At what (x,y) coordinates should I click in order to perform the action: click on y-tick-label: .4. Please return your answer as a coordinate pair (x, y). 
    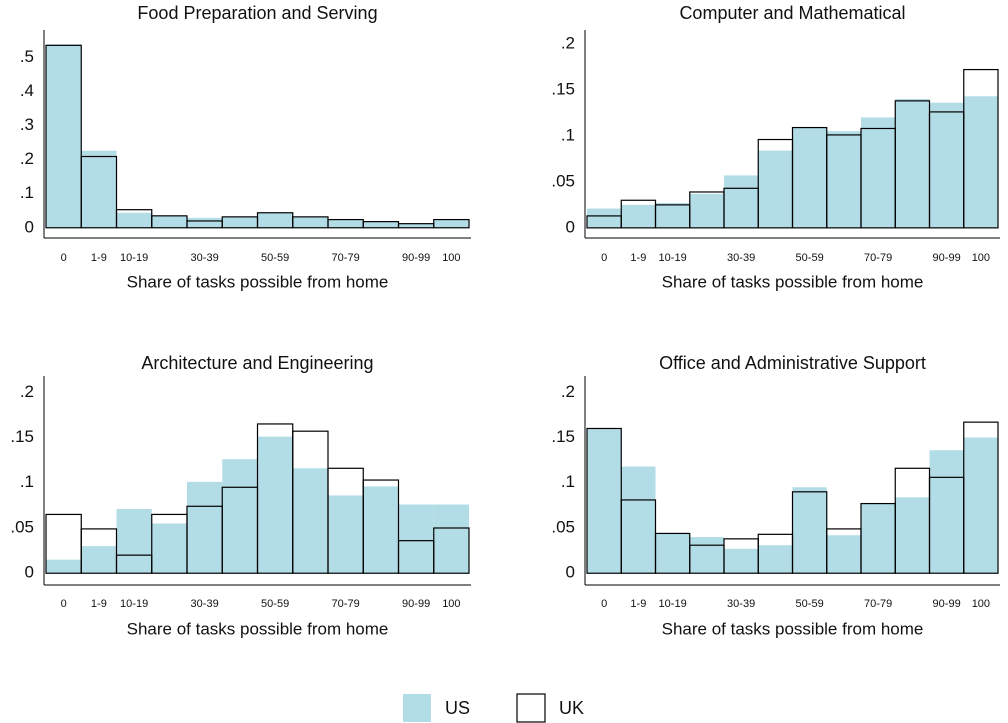
    Looking at the image, I should click on (27, 90).